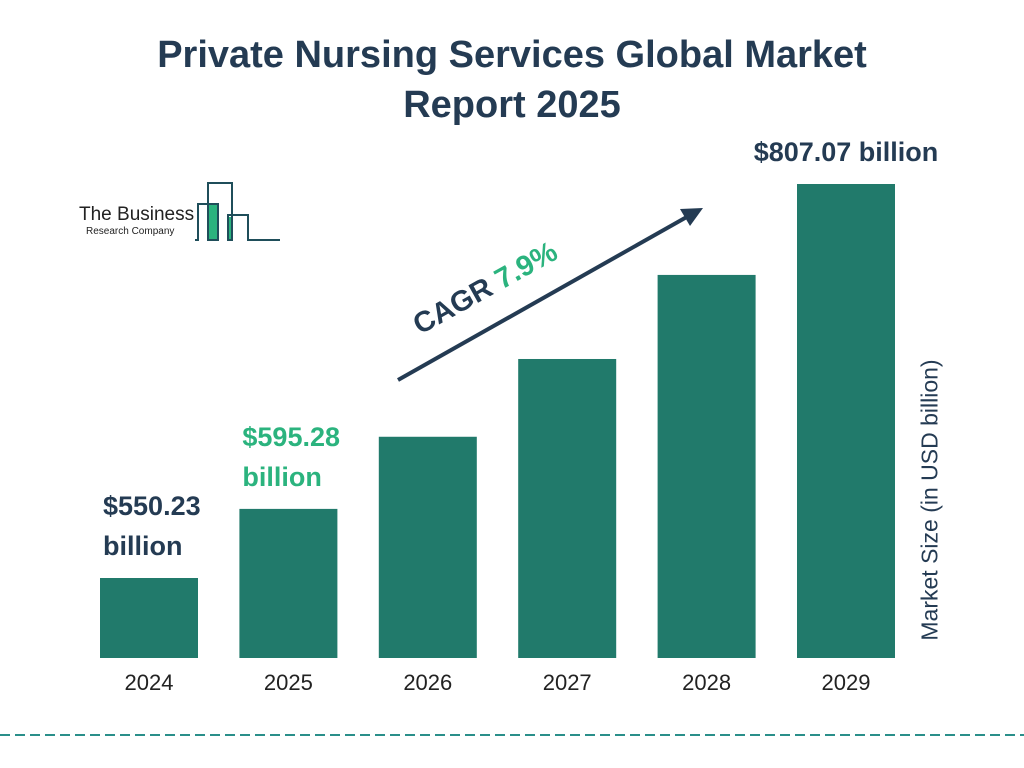  I want to click on bar-2025, so click(288, 583).